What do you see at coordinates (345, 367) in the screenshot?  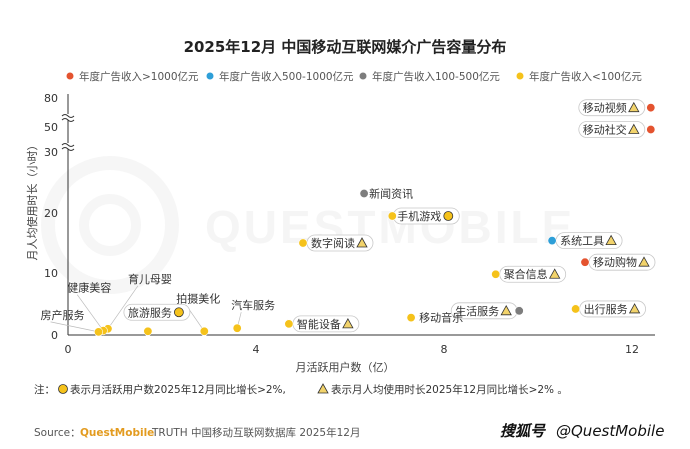 I see `x-axis-title: 月活跃用户数（亿）` at bounding box center [345, 367].